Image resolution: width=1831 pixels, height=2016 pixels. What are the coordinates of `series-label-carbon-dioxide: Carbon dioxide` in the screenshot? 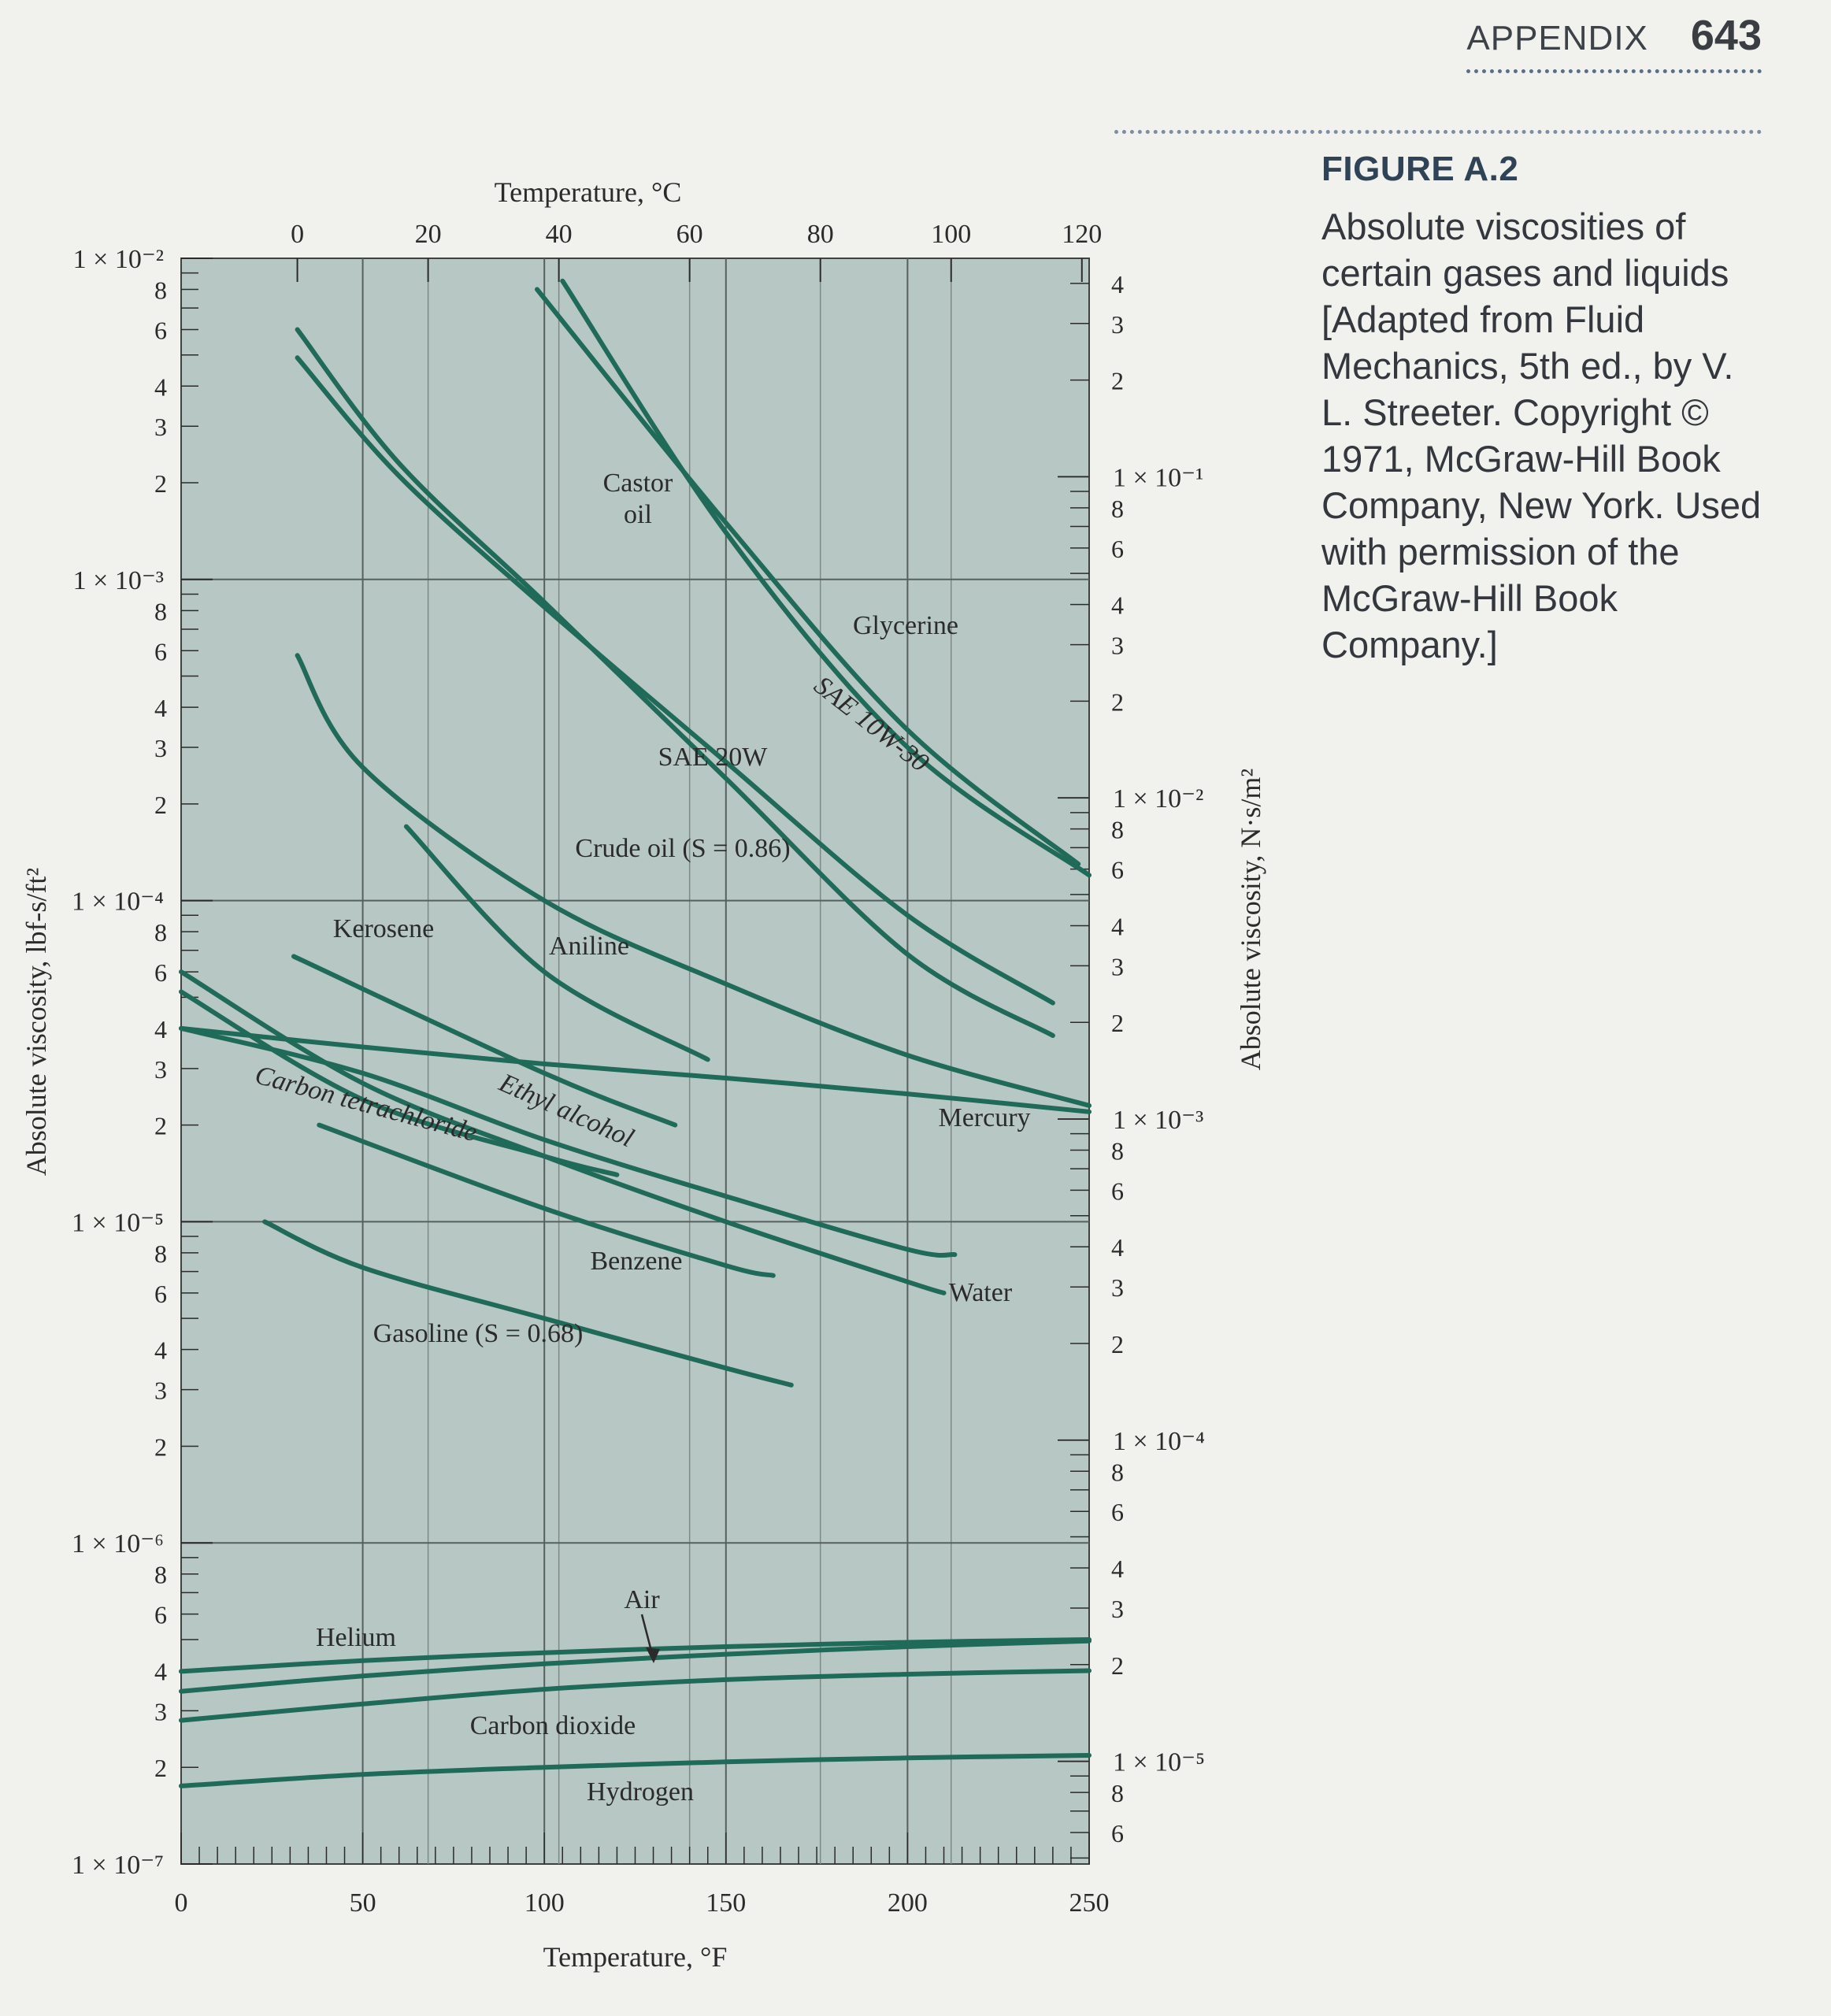 It's located at (553, 1725).